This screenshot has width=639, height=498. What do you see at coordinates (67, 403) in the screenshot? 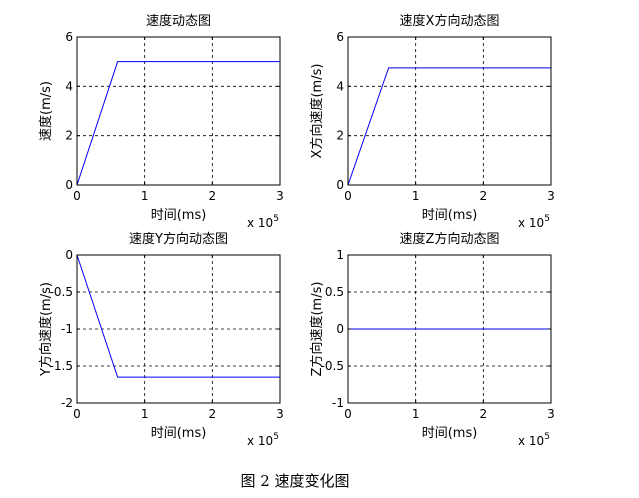
I see `y-tick-label: -2` at bounding box center [67, 403].